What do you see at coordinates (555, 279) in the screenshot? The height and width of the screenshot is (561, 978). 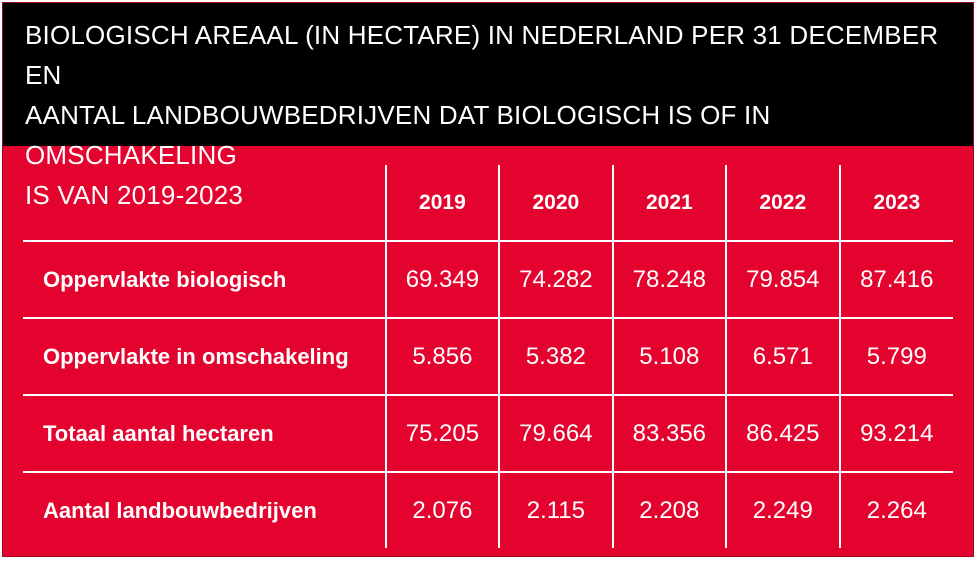 I see `table-cell: 74.282` at bounding box center [555, 279].